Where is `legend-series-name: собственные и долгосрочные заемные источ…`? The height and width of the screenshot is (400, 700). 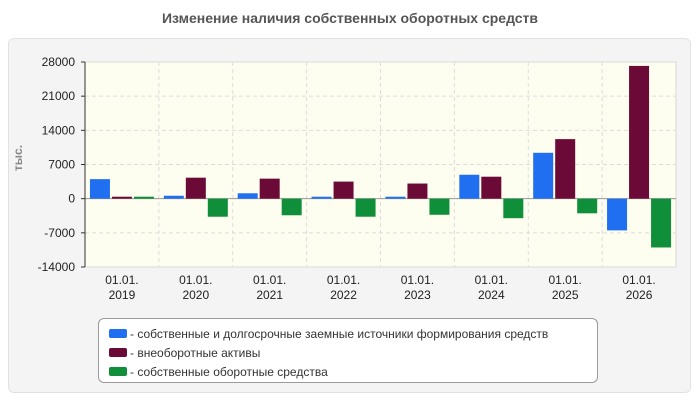
legend-series-name: собственные и долгосрочные заемные источ… is located at coordinates (343, 333).